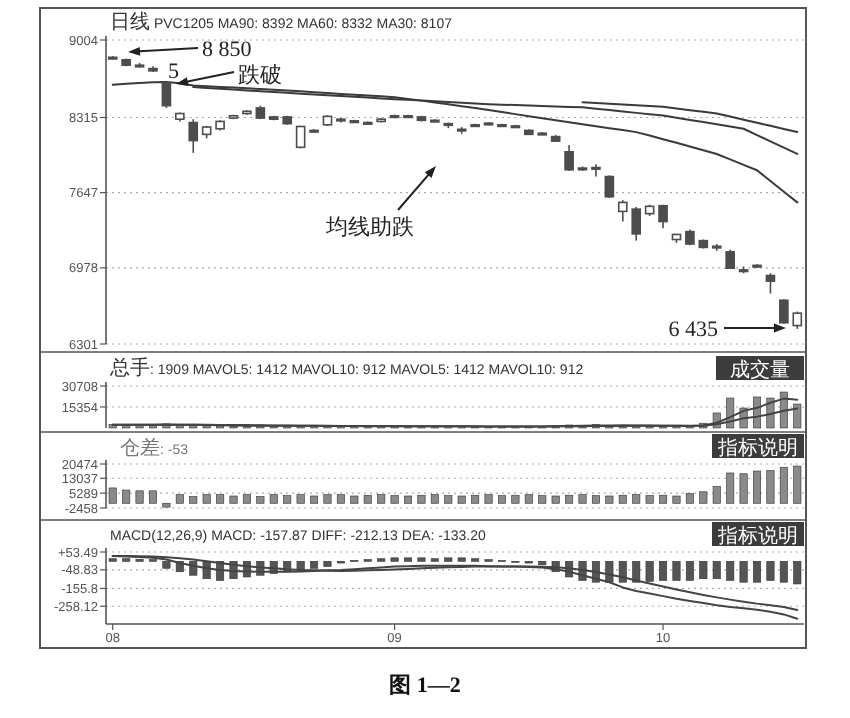 The height and width of the screenshot is (718, 850). What do you see at coordinates (693, 330) in the screenshot?
I see `annotation: 6 435` at bounding box center [693, 330].